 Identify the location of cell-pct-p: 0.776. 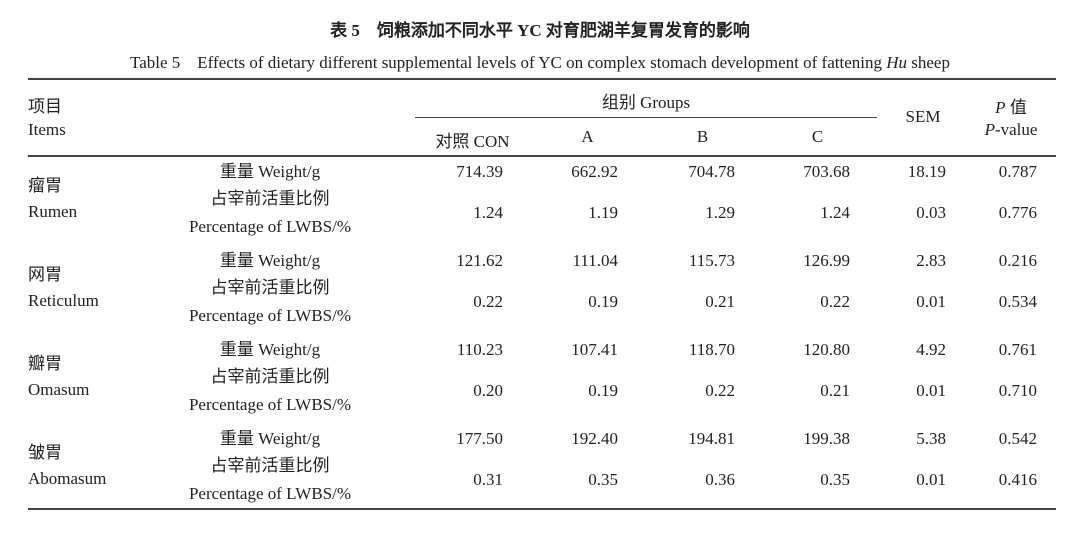
(1017, 212).